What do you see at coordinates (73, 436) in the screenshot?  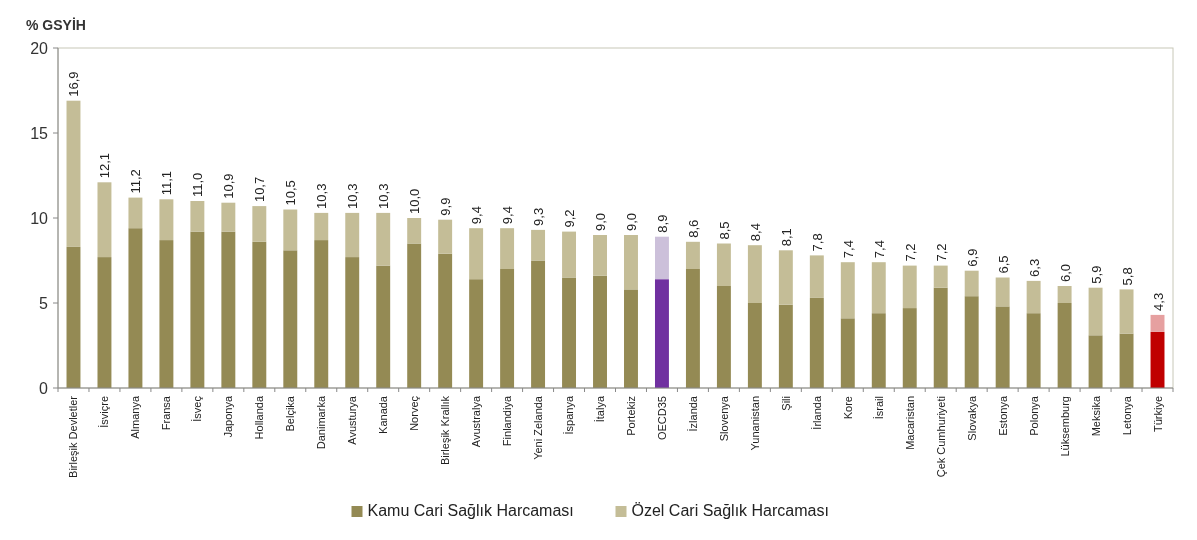 I see `x-tick-label: Birleşik Devletler` at bounding box center [73, 436].